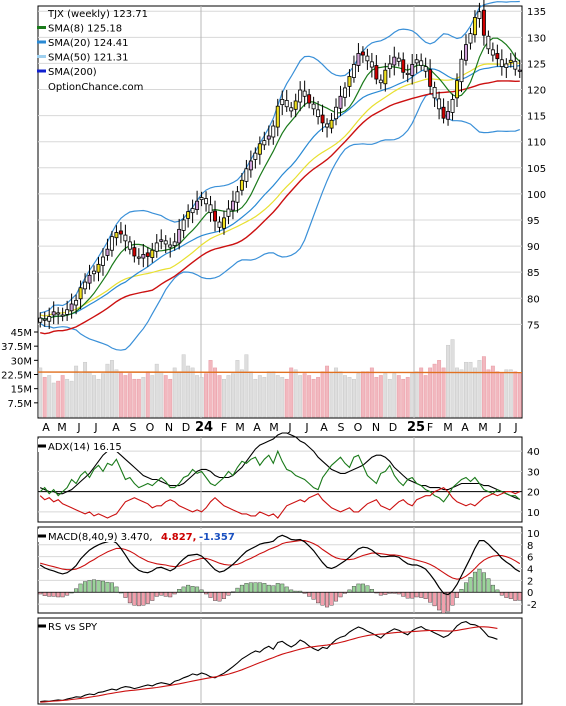 This screenshot has height=706, width=566. I want to click on macd-tick-label: 8, so click(530, 546).